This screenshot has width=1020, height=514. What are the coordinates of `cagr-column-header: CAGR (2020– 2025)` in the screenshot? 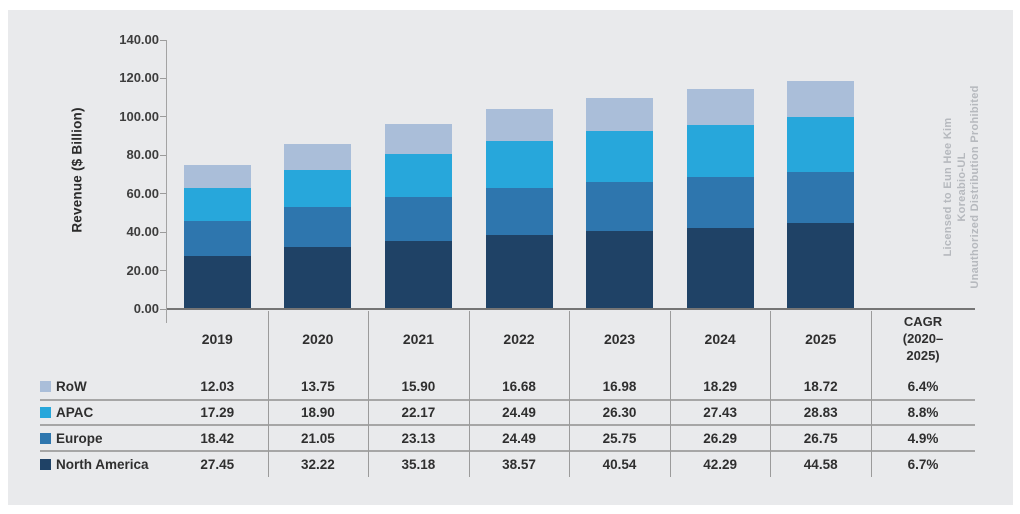 It's located at (923, 338).